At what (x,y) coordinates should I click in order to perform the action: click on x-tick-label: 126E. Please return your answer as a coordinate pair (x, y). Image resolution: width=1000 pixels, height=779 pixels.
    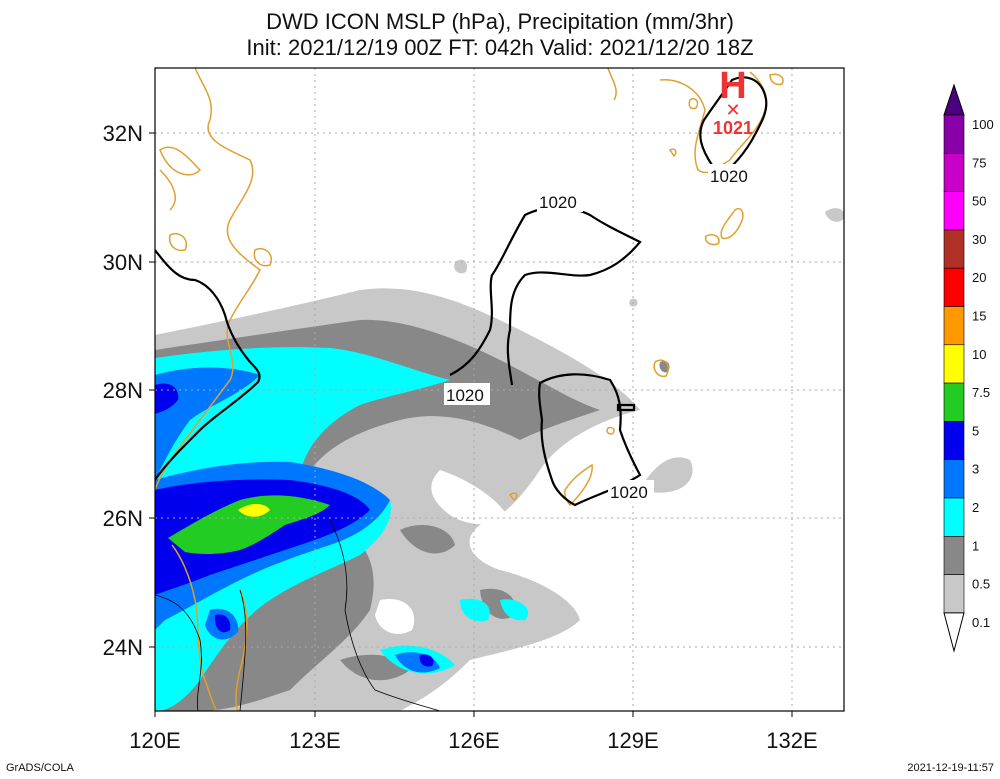
    Looking at the image, I should click on (473, 740).